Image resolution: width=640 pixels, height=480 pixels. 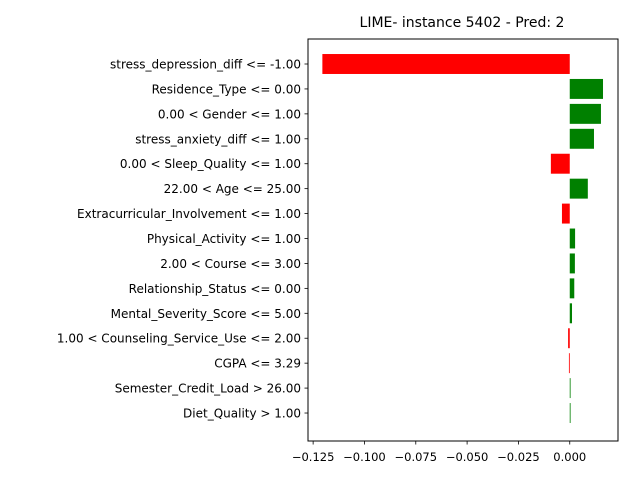 What do you see at coordinates (518, 457) in the screenshot?
I see `x-tick-label: −0.025` at bounding box center [518, 457].